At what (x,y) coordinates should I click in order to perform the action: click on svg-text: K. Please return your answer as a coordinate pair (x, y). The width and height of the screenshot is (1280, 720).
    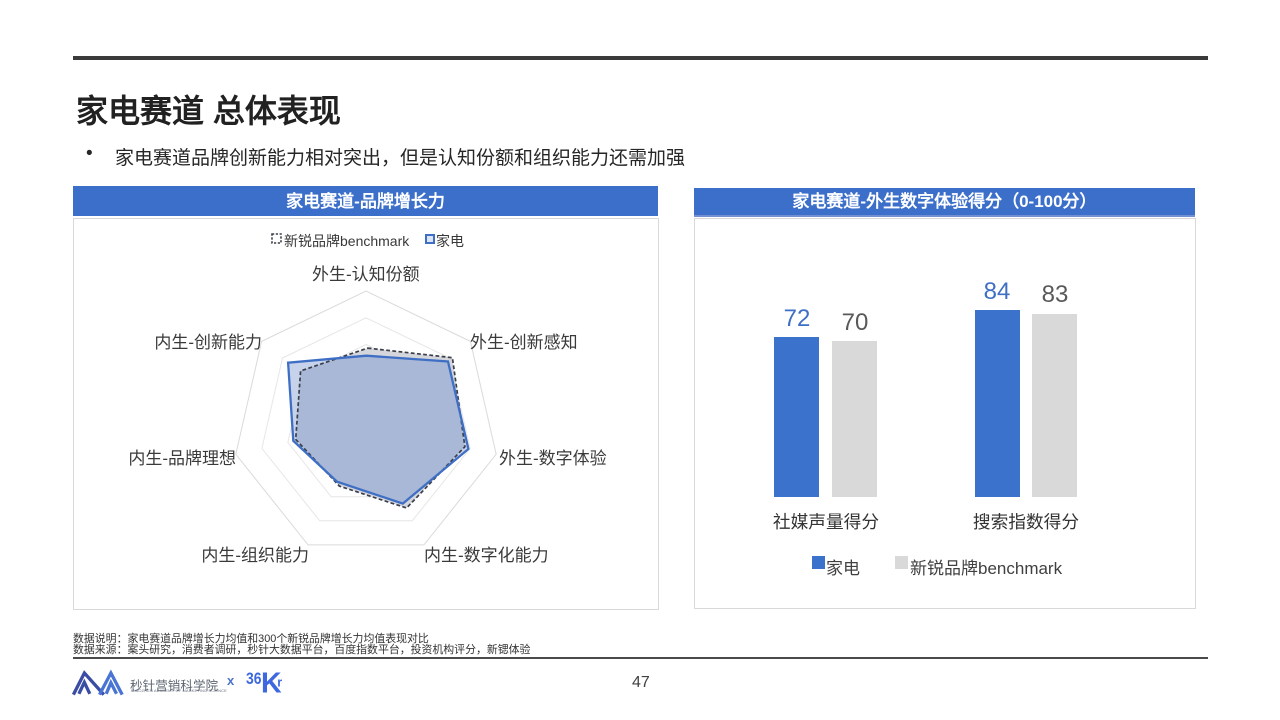
    Looking at the image, I should click on (271, 683).